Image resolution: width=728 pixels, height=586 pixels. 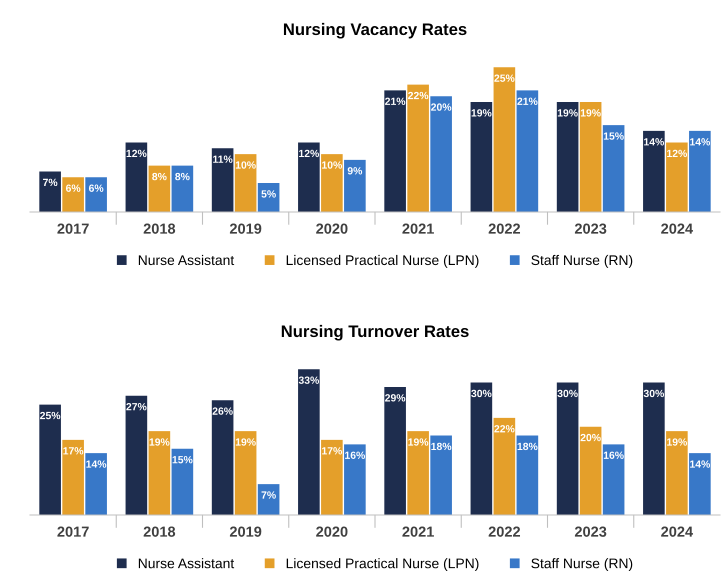 What do you see at coordinates (375, 332) in the screenshot?
I see `chart-title: Nursing Turnover Rates` at bounding box center [375, 332].